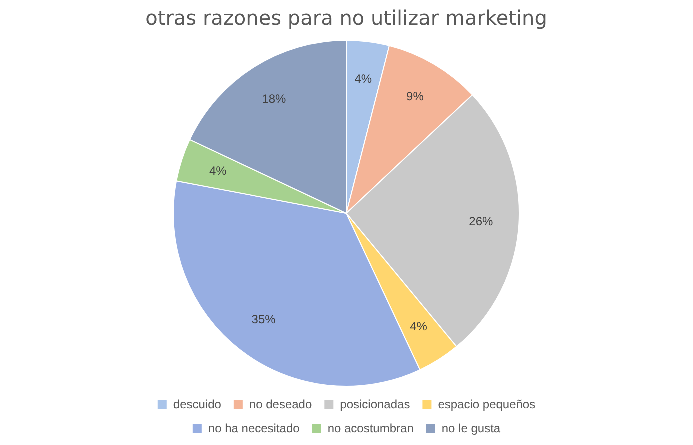 The width and height of the screenshot is (693, 445). What do you see at coordinates (197, 404) in the screenshot?
I see `legend-label: descuido` at bounding box center [197, 404].